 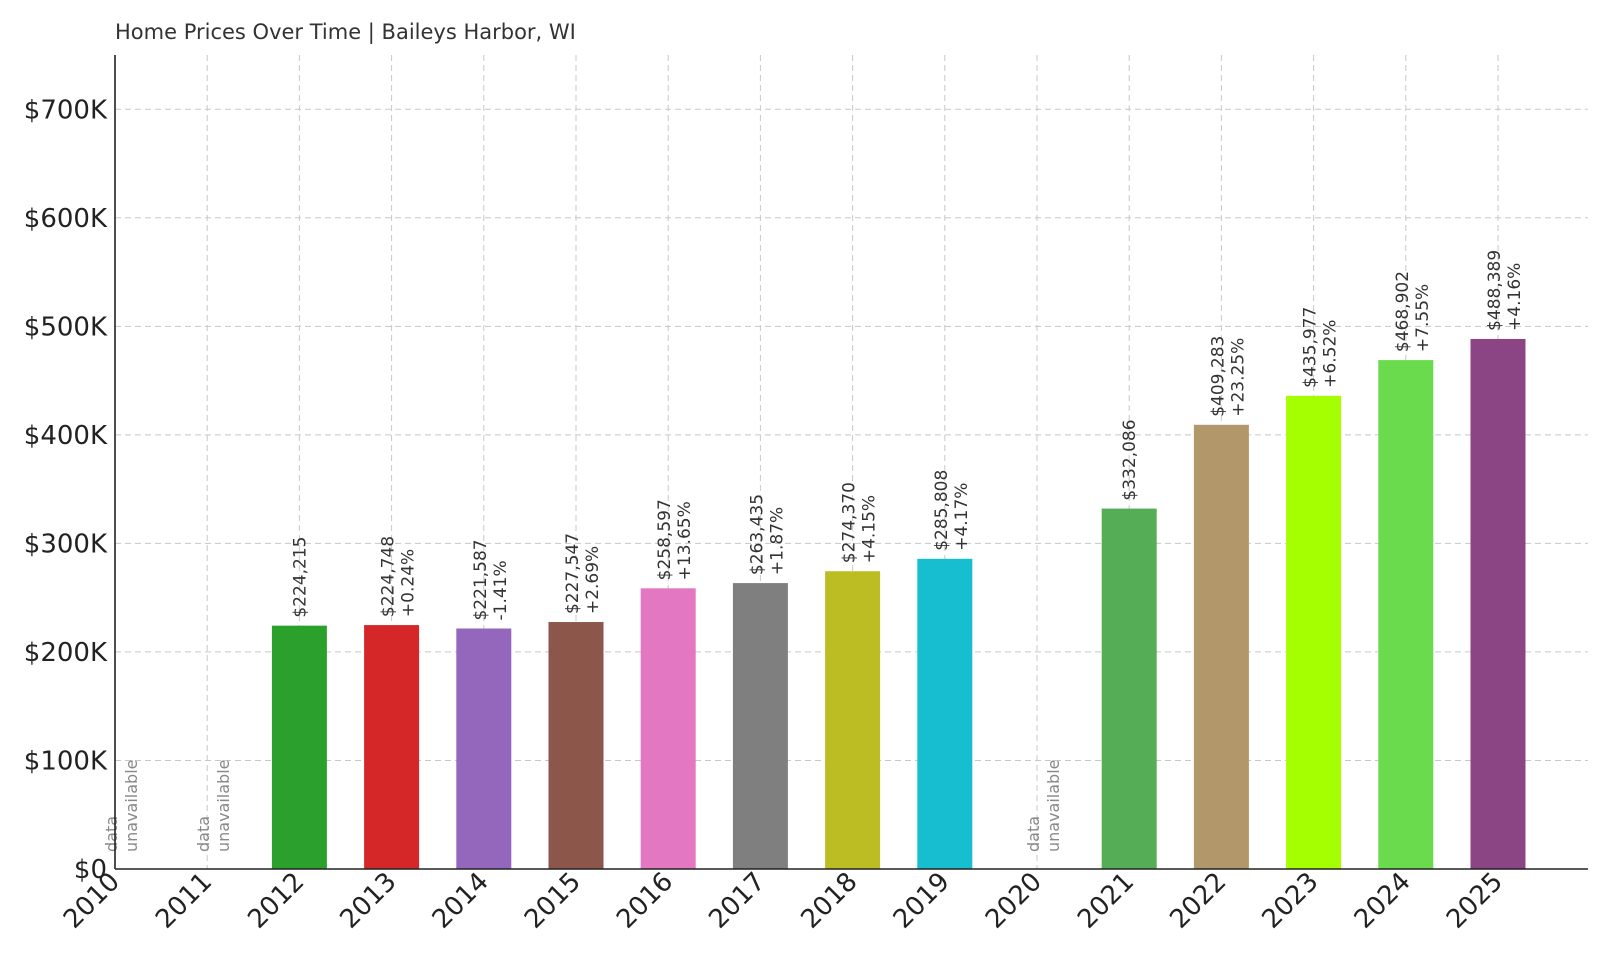 What do you see at coordinates (1014, 901) in the screenshot?
I see `x-tick-label-2020: 2020` at bounding box center [1014, 901].